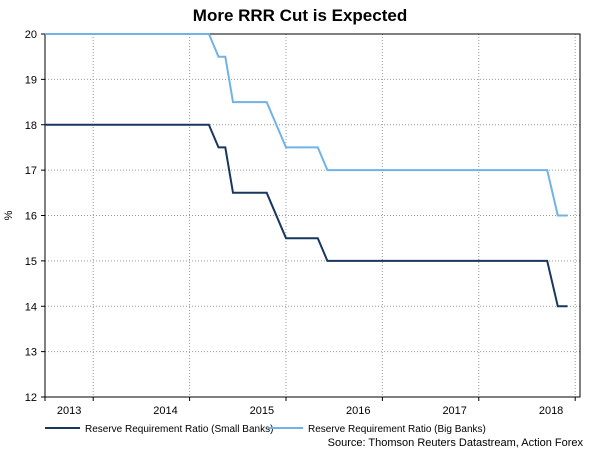 This screenshot has height=450, width=600. Describe the element at coordinates (31, 217) in the screenshot. I see `y-tick-label-16: 16` at that location.